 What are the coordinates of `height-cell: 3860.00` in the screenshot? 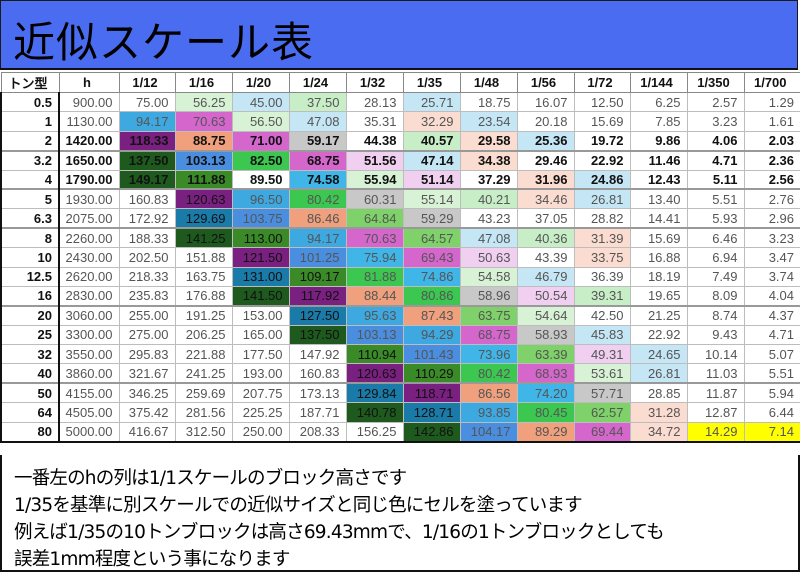 It's located at (89, 373).